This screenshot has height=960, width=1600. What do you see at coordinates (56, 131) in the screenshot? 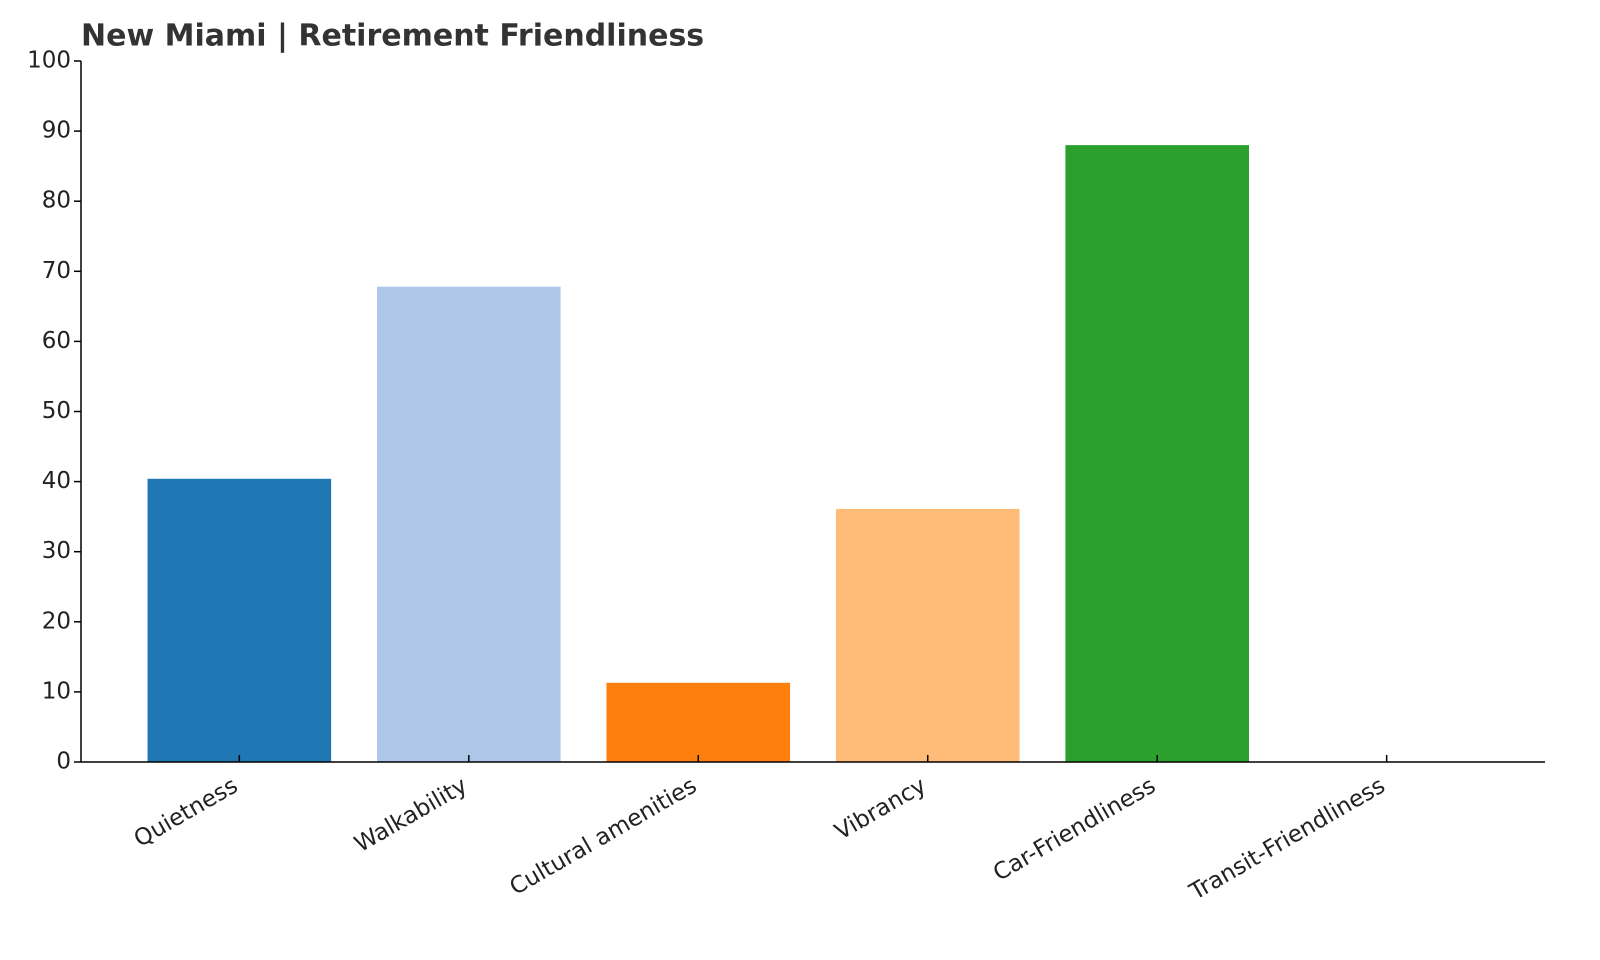
I see `y-tick-label: 90` at bounding box center [56, 131].